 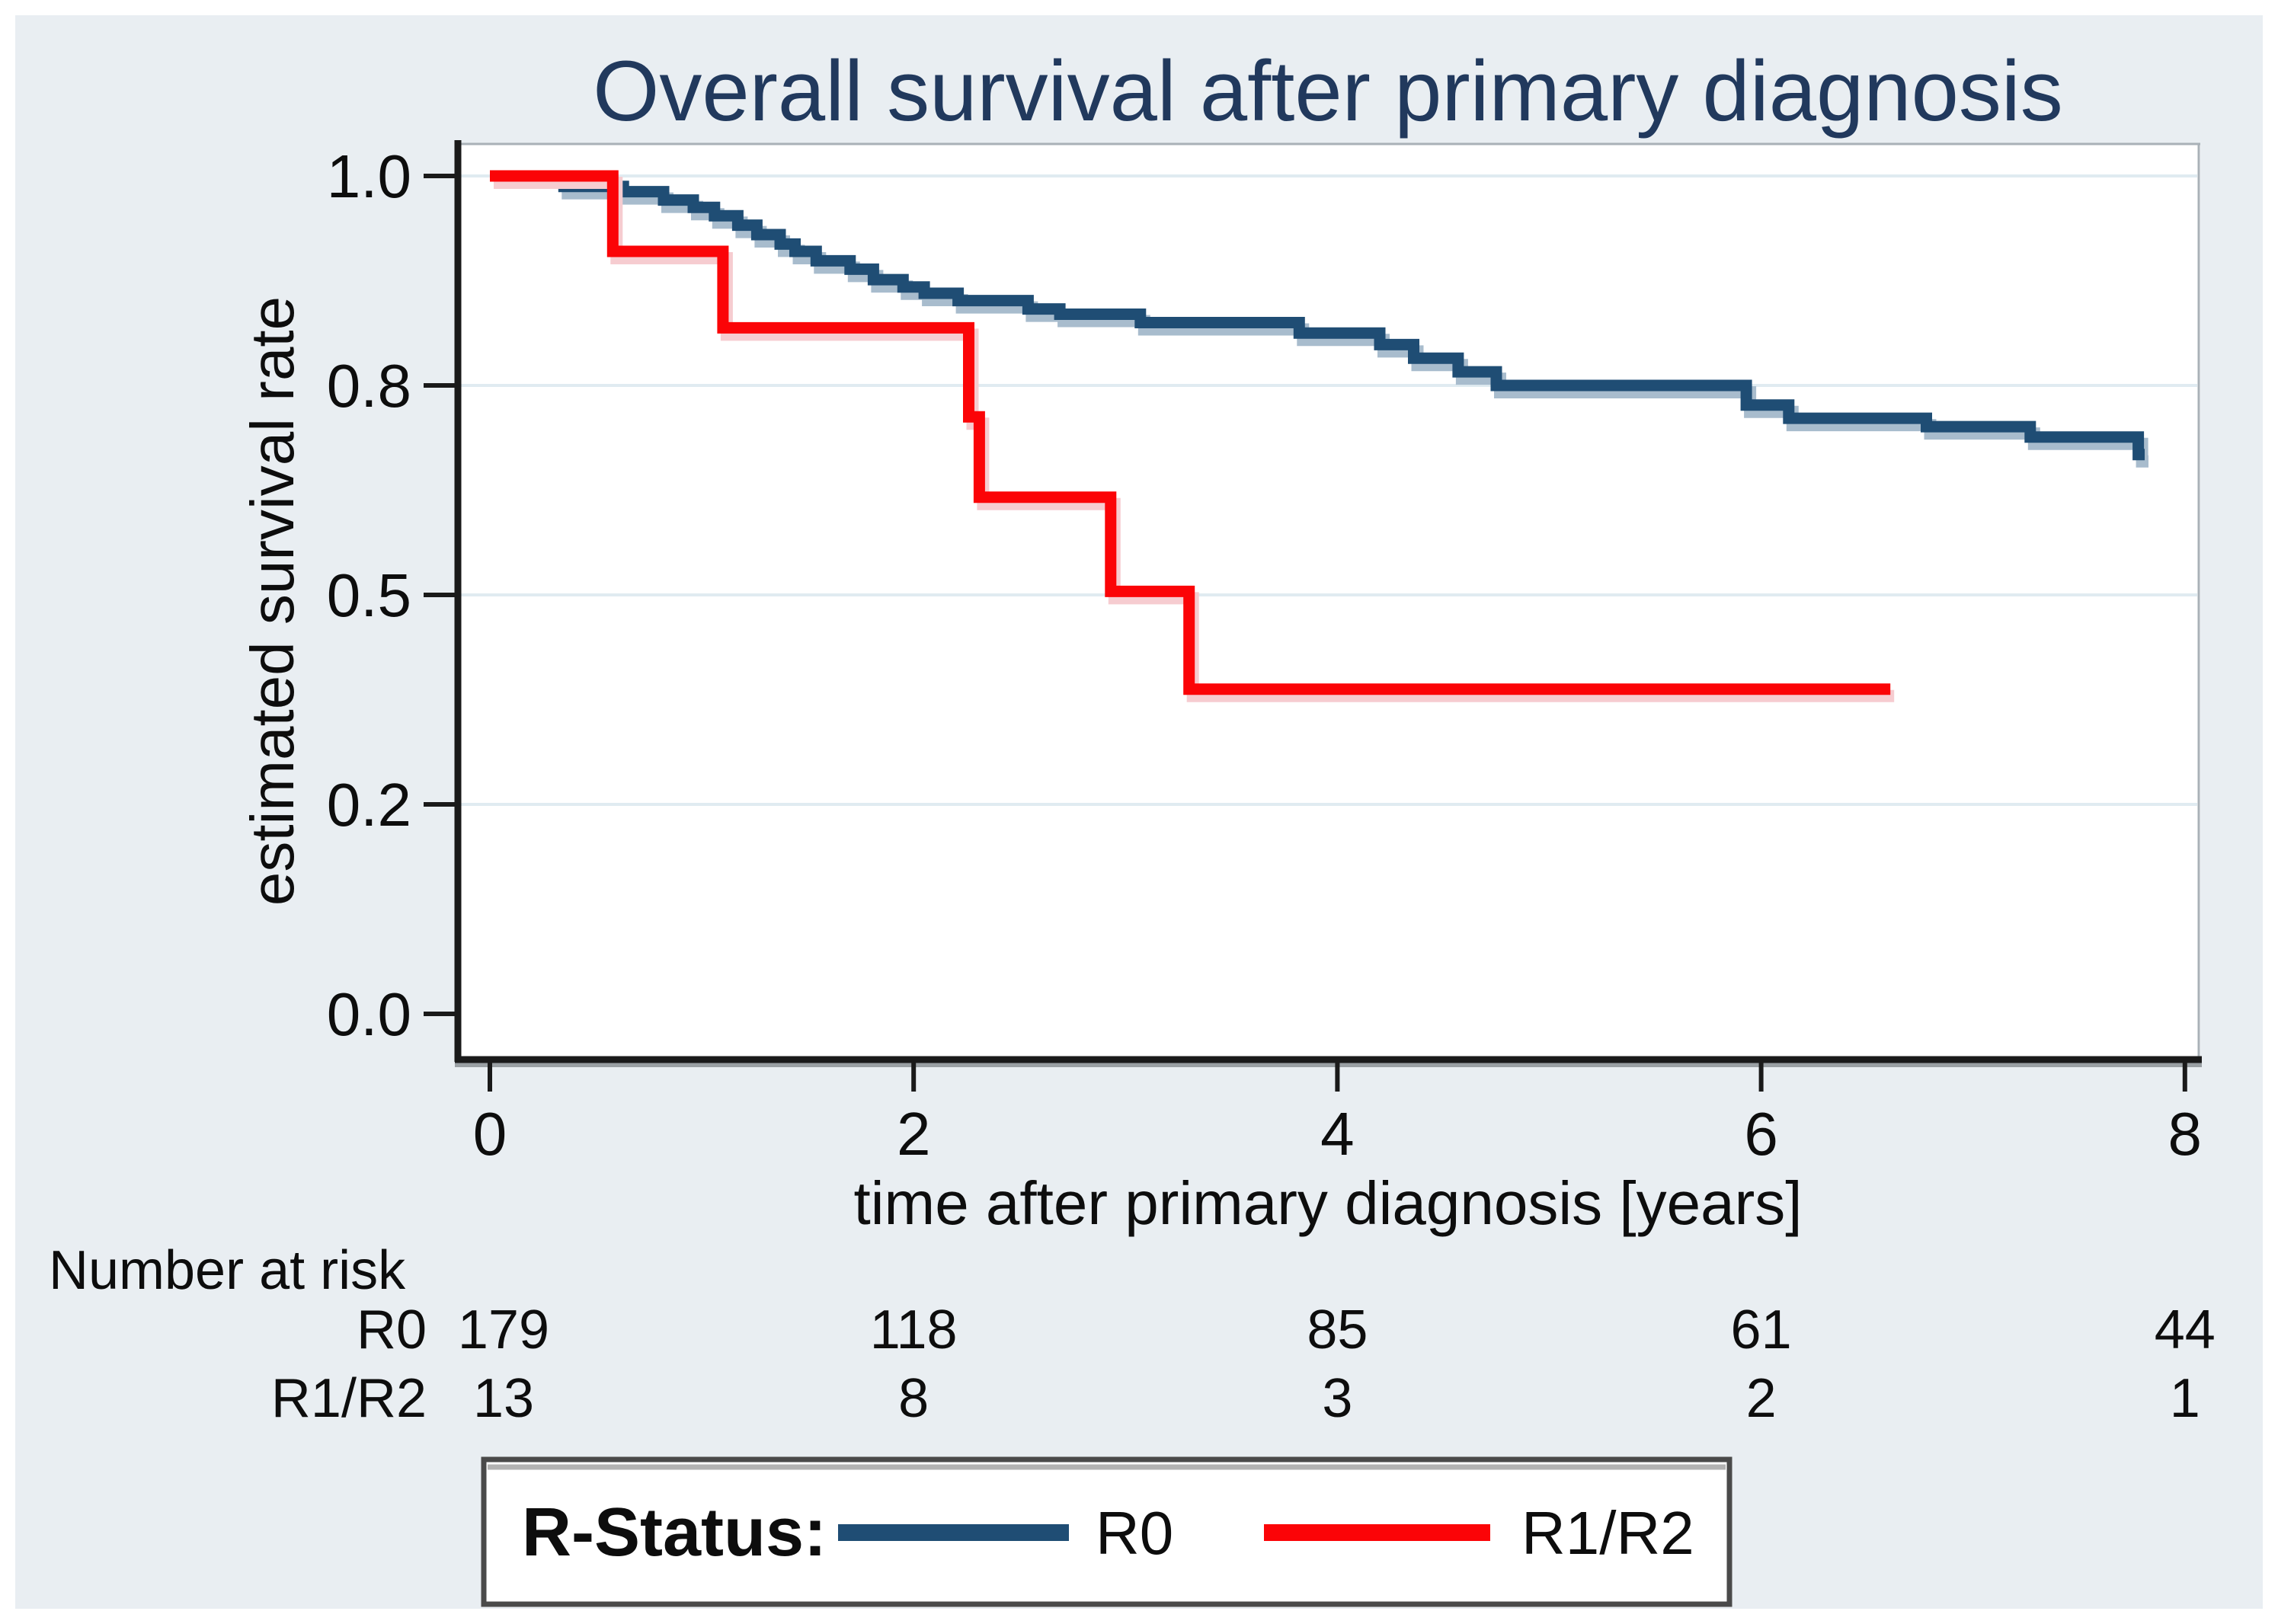 I want to click on x-tick-label: 8, so click(x=2186, y=1134).